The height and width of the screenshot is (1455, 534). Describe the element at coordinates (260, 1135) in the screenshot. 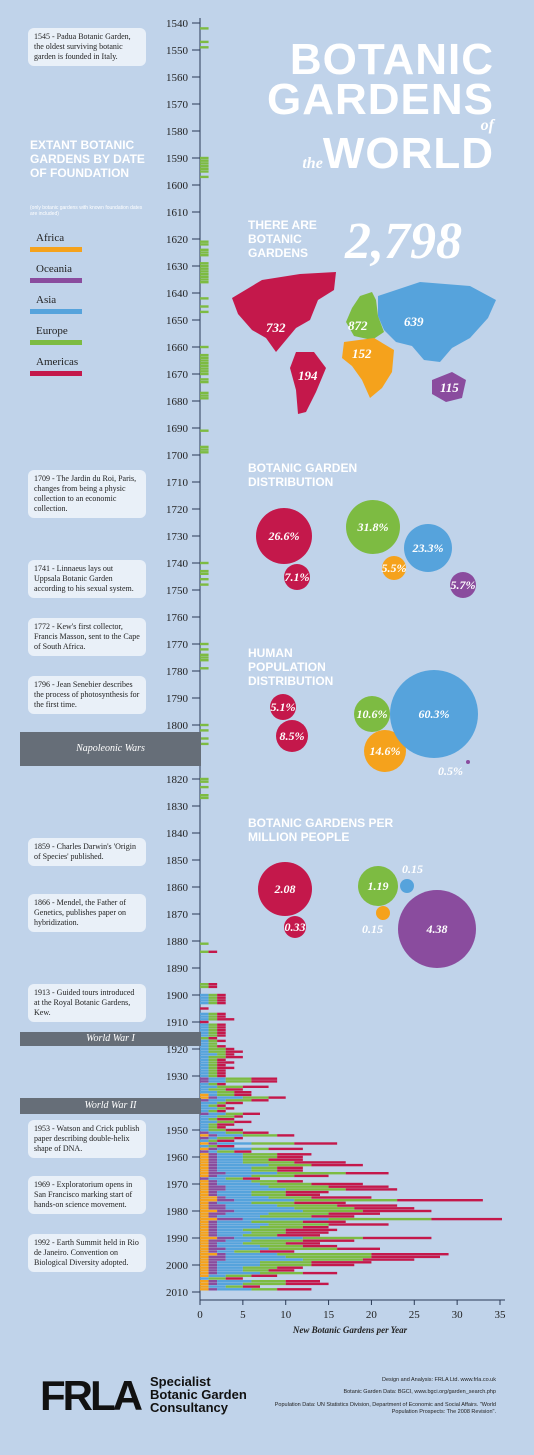

I see `bar-europe-1952` at that location.